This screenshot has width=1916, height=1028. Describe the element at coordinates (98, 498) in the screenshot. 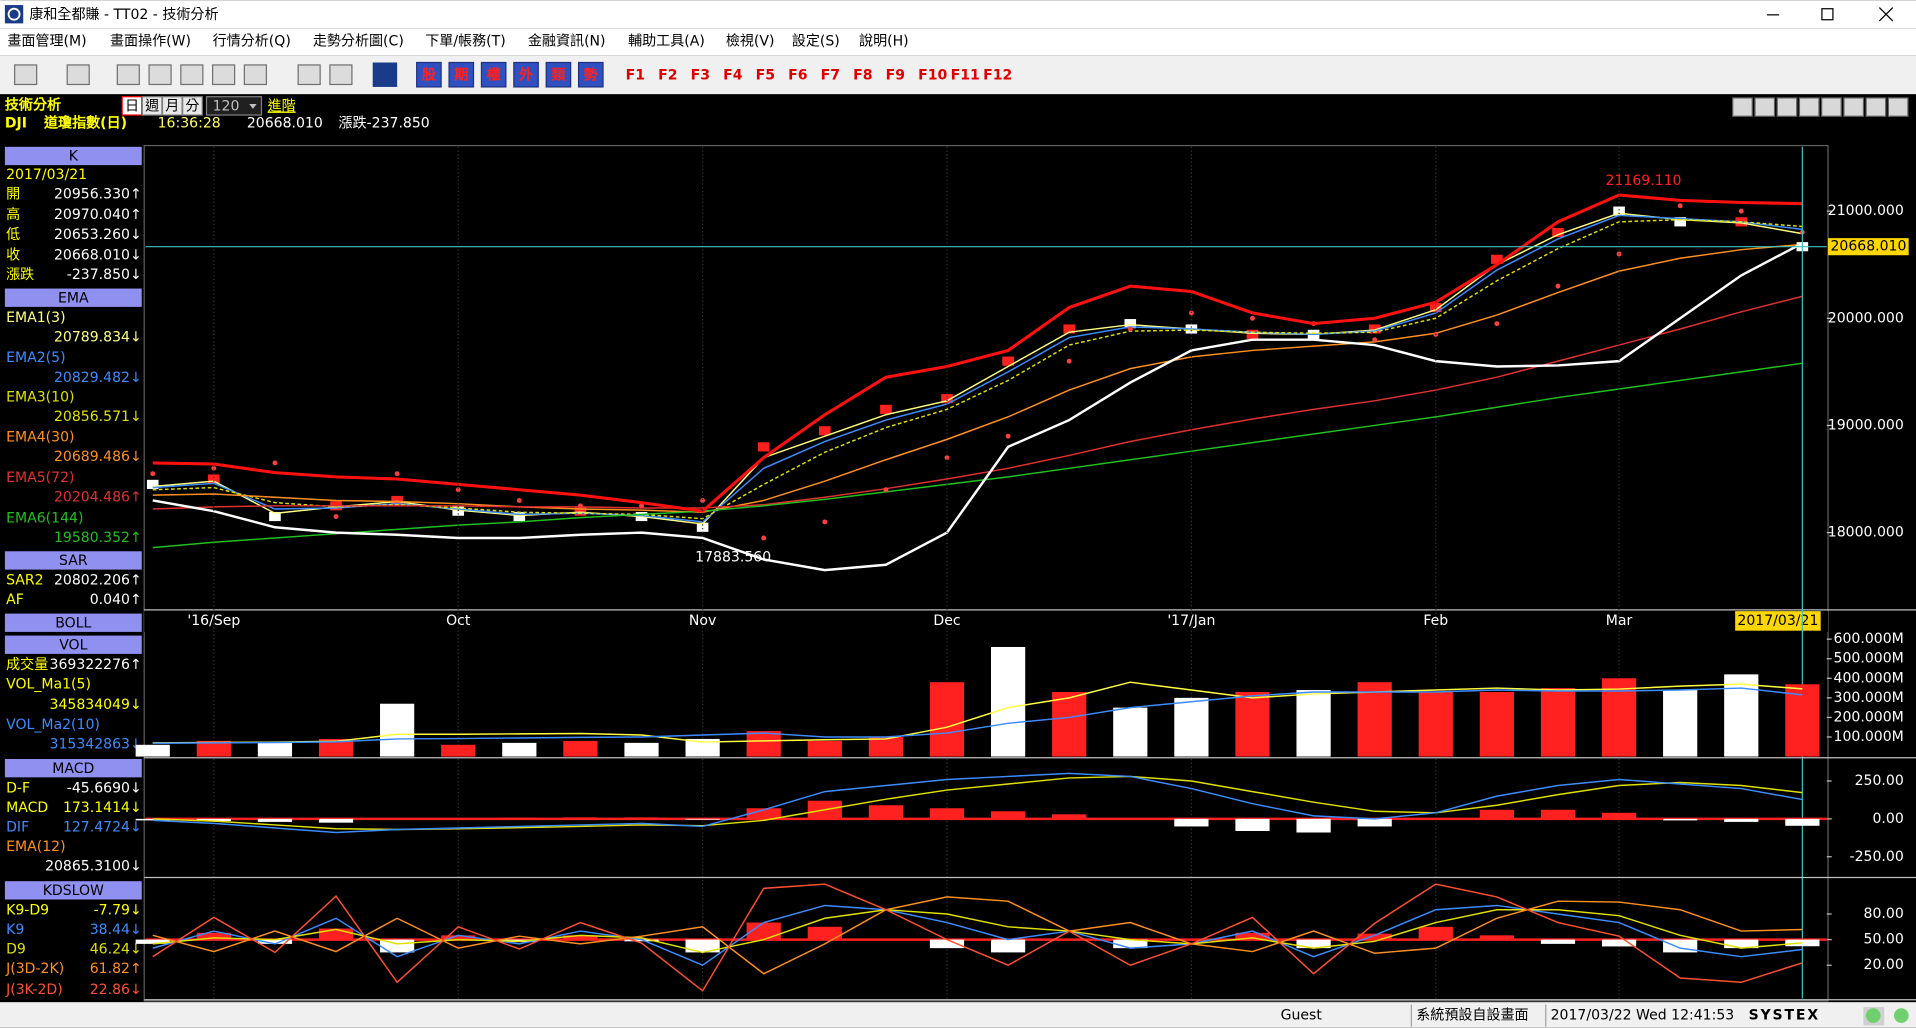

I see `legend-value: 20204.486↑` at that location.